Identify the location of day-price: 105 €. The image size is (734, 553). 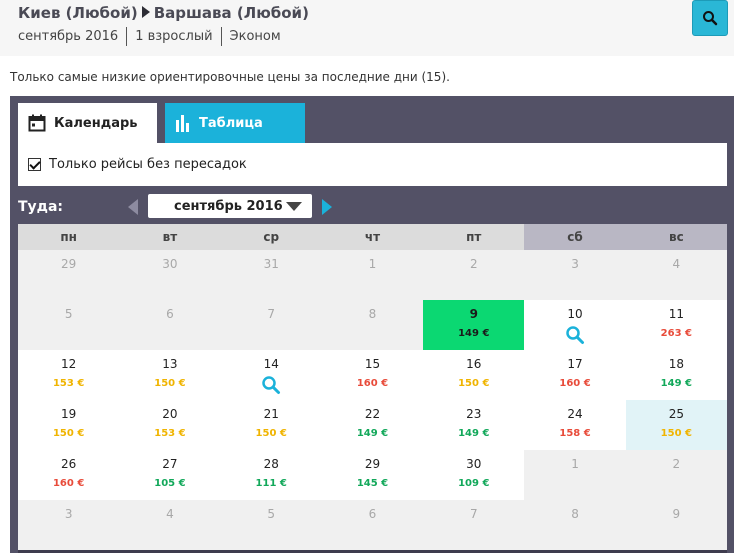
(170, 483).